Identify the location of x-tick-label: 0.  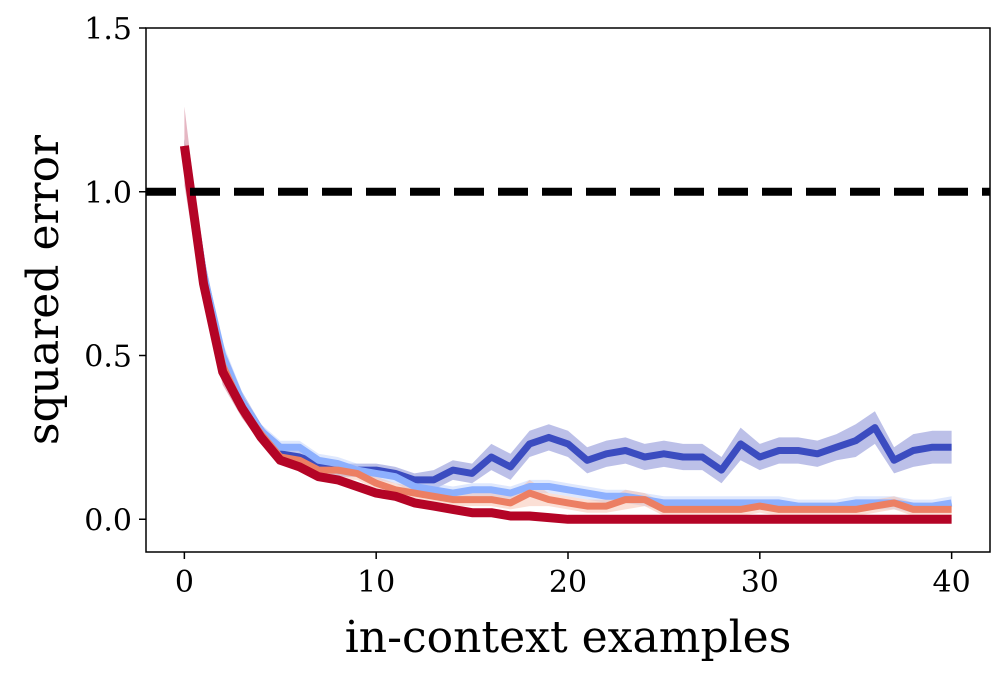
(184, 582).